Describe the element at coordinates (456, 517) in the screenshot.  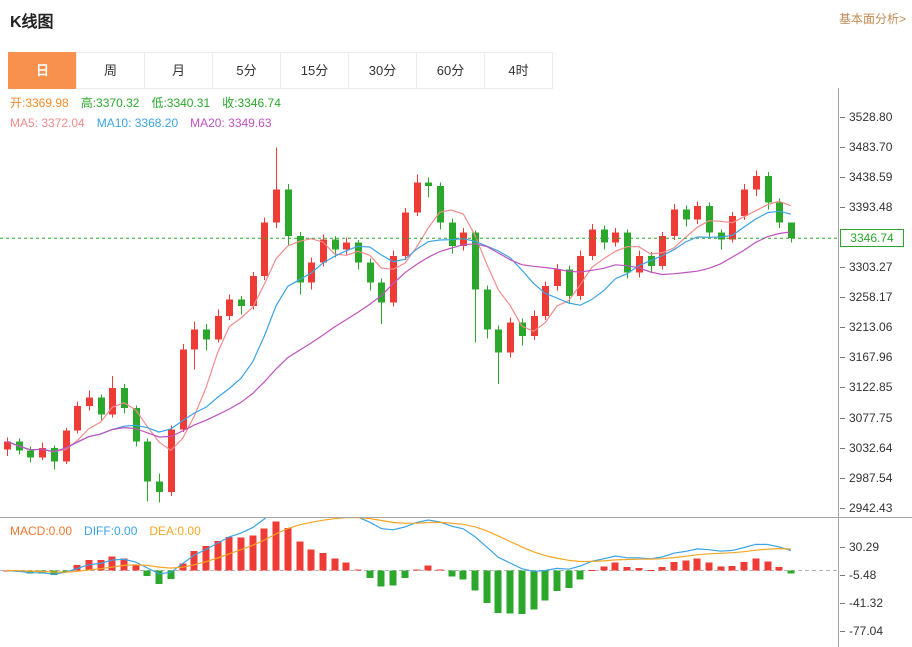
I see `pane-divider` at that location.